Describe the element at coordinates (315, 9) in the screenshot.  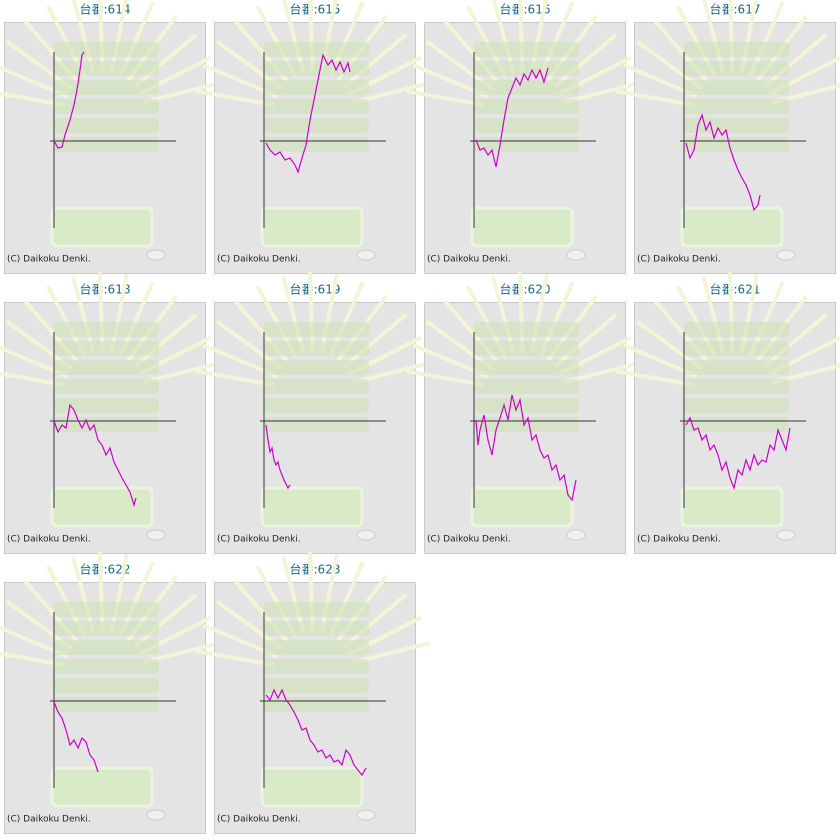
I see `chart-title: 台番:615` at that location.